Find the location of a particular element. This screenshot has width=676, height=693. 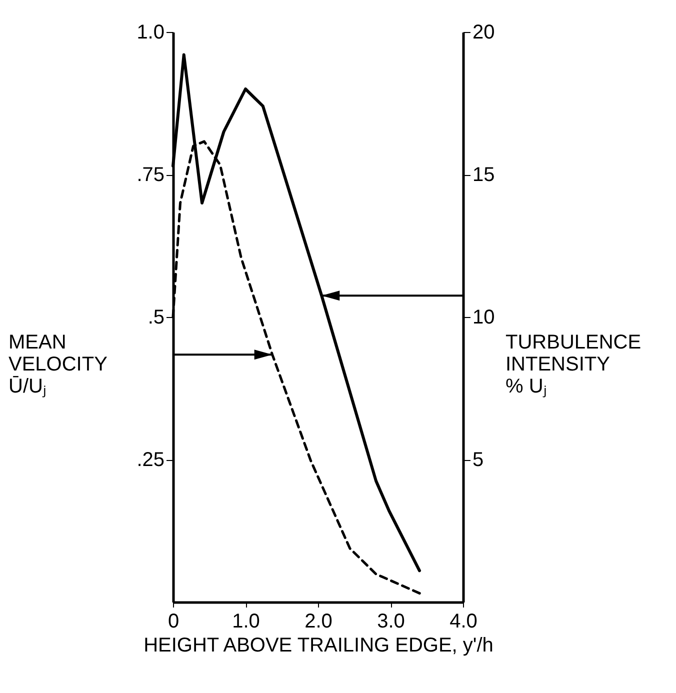

y2-tick-label: 15 is located at coordinates (483, 175).